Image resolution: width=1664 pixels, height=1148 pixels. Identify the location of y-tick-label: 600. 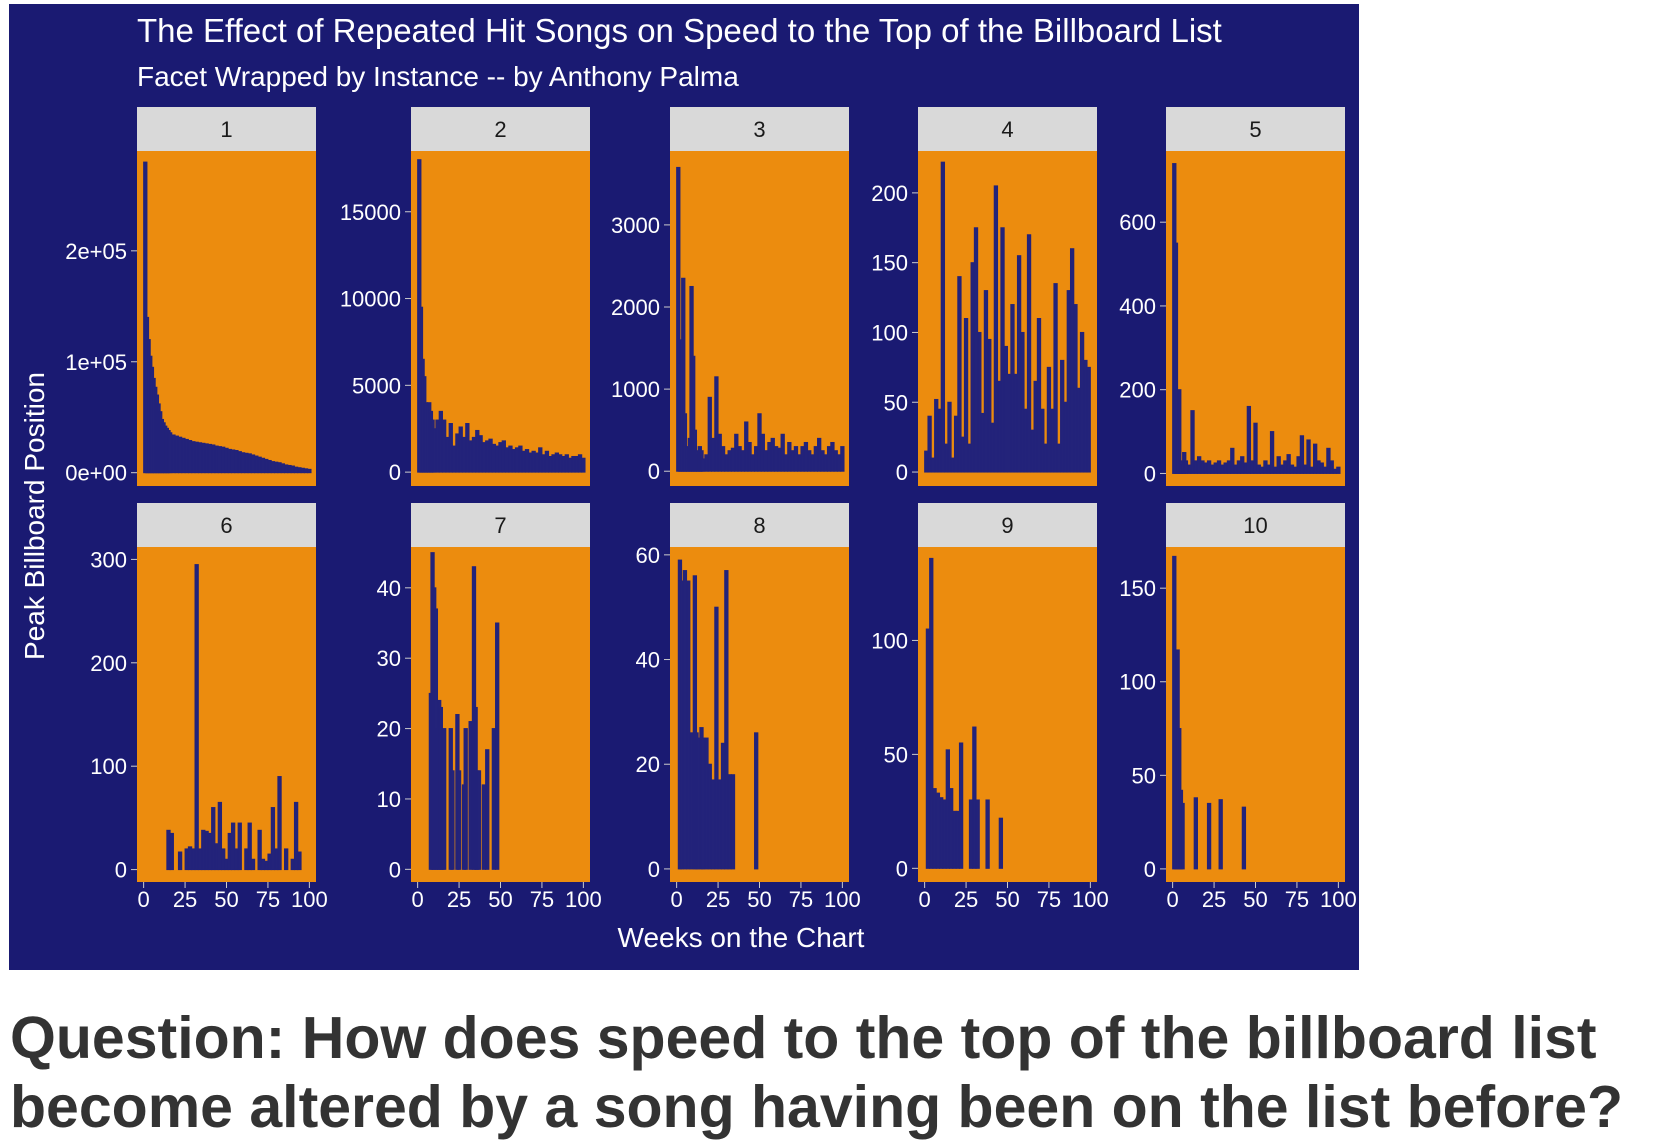
(1137, 222).